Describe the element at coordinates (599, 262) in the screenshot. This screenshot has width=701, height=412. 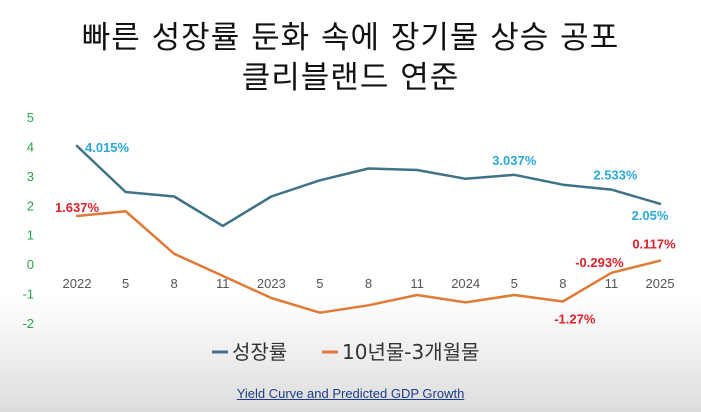
I see `data-label: -0.293%` at that location.